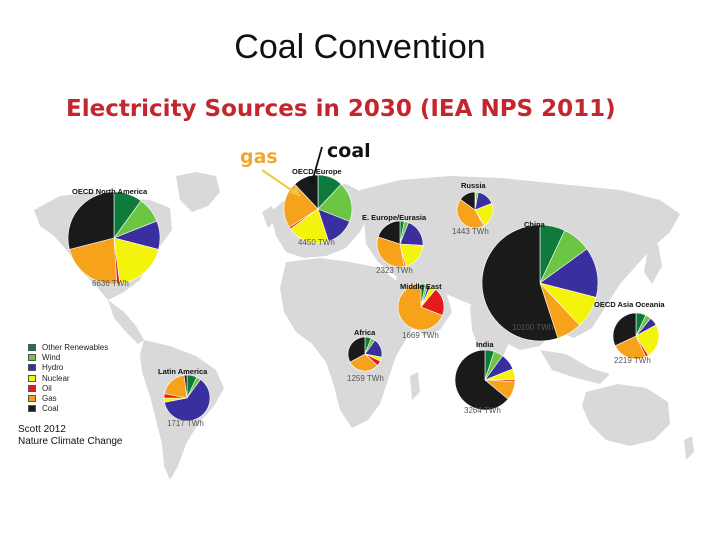 This screenshot has height=540, width=720. Describe the element at coordinates (198, 192) in the screenshot. I see `greenland-landmass` at that location.